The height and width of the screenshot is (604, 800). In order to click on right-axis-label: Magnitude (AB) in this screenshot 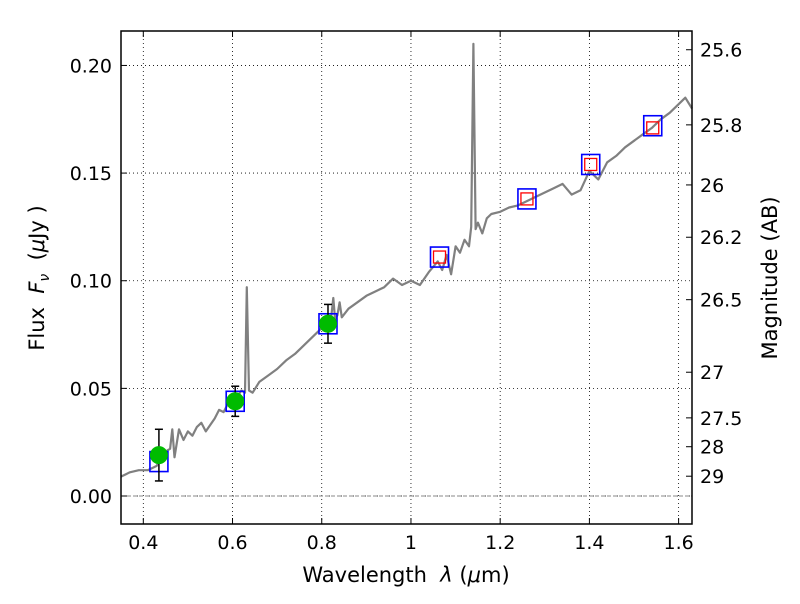, I will do `click(770, 277)`.